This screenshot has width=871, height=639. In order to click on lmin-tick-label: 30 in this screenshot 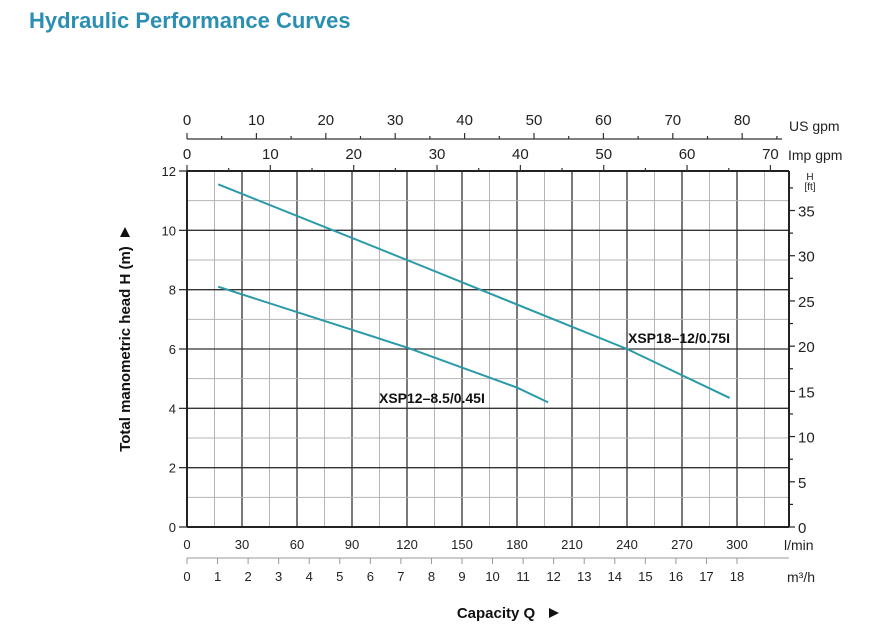, I will do `click(242, 544)`.